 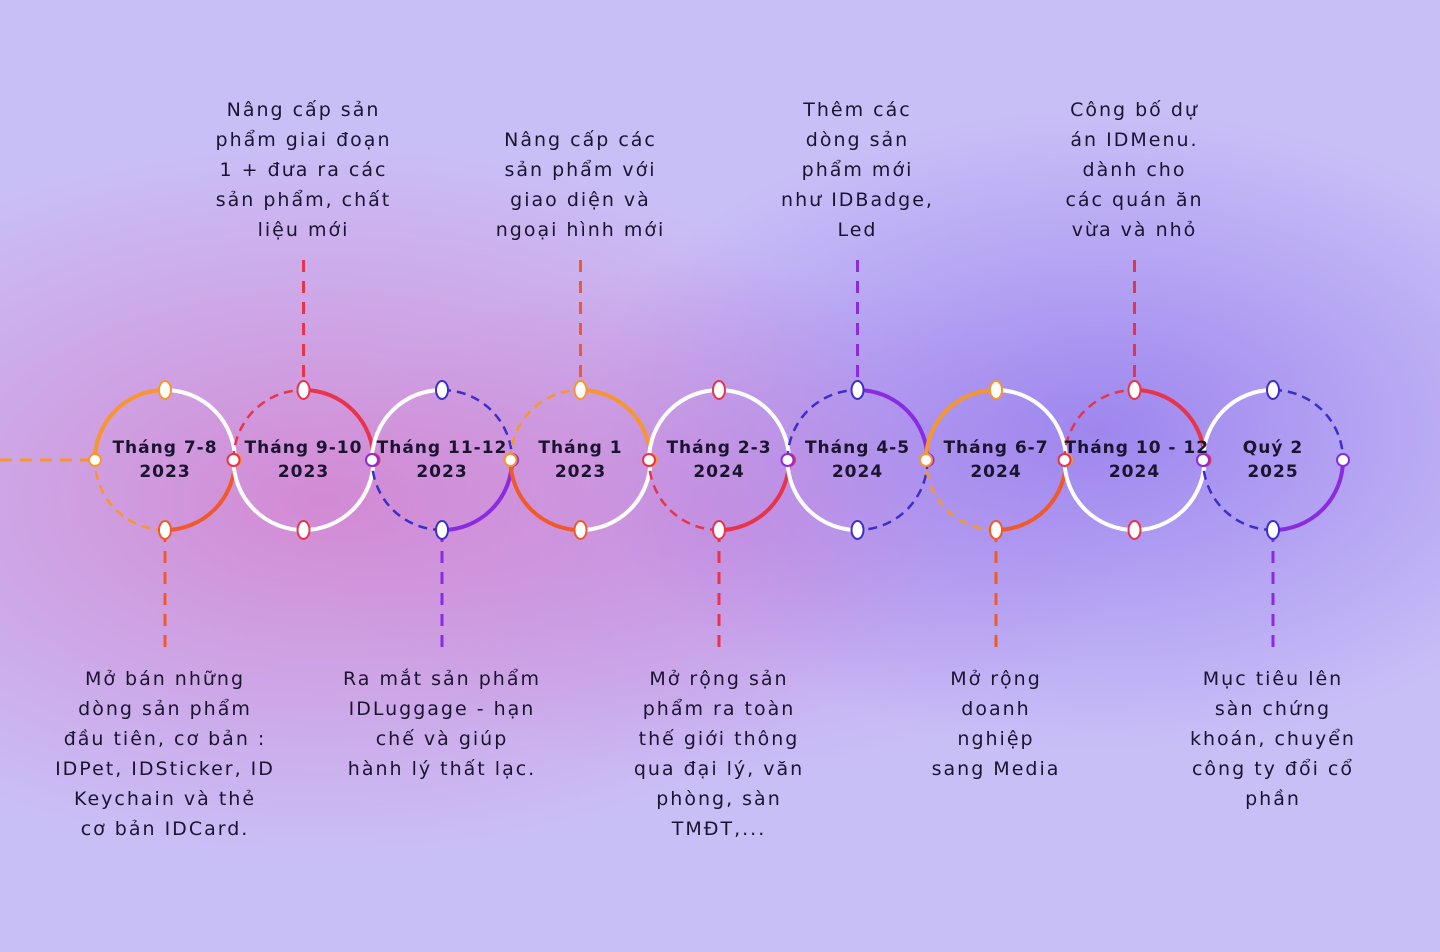 What do you see at coordinates (857, 110) in the screenshot?
I see `milestone-note-line: Thêm các` at bounding box center [857, 110].